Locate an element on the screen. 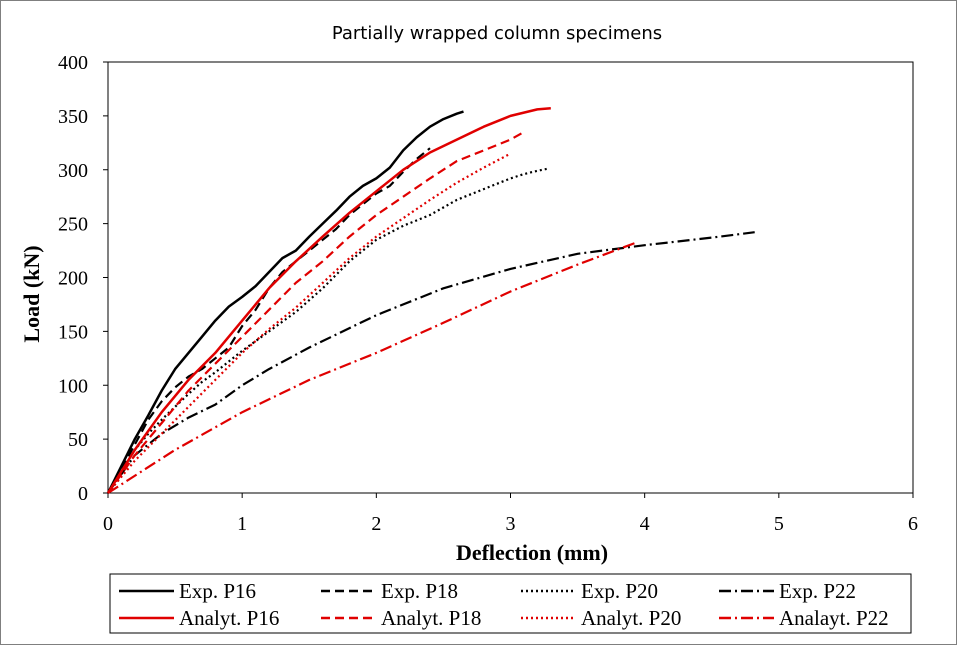  y-tick-label: 250 is located at coordinates (73, 225).